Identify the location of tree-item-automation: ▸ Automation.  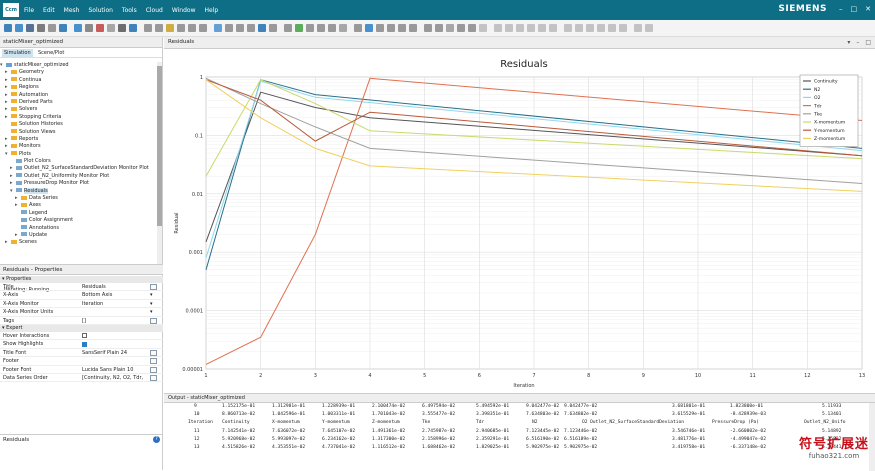
(78, 95).